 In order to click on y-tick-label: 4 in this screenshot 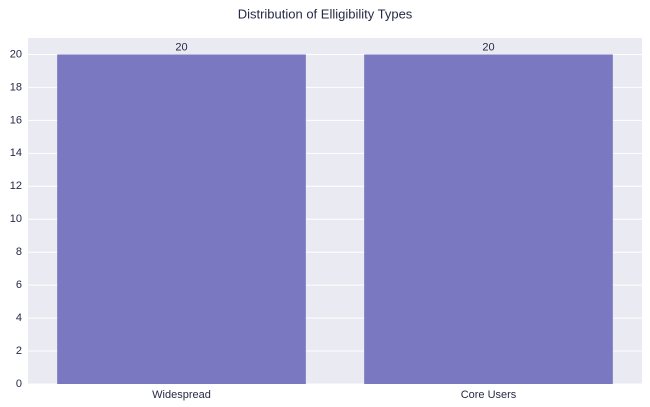, I will do `click(19, 318)`.